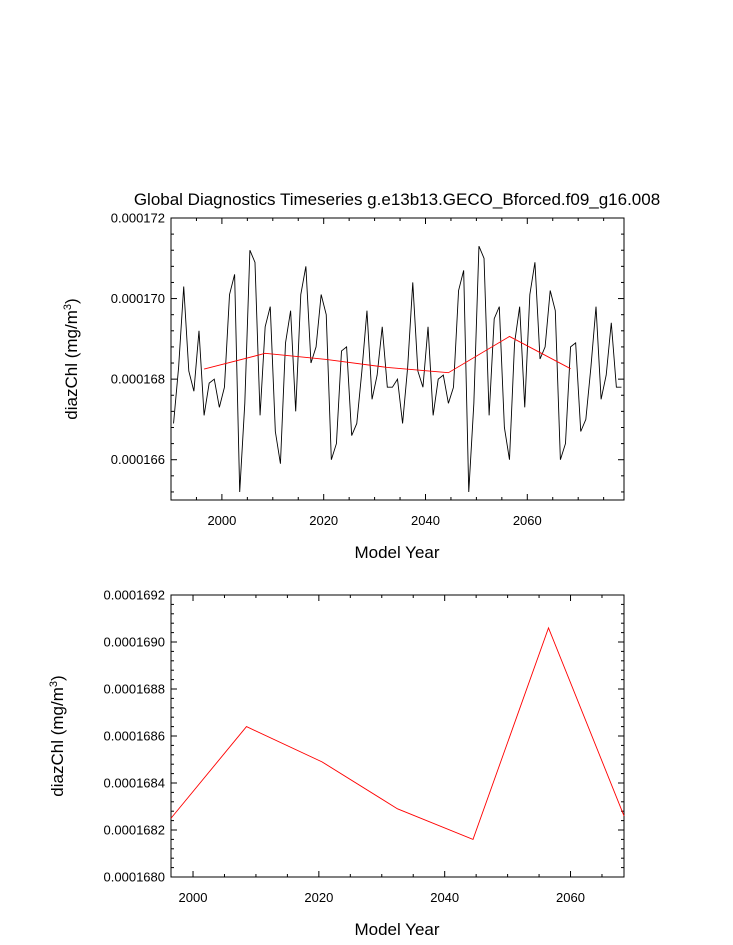 This screenshot has width=733, height=945. I want to click on y-tick-label: 0.000170, so click(138, 298).